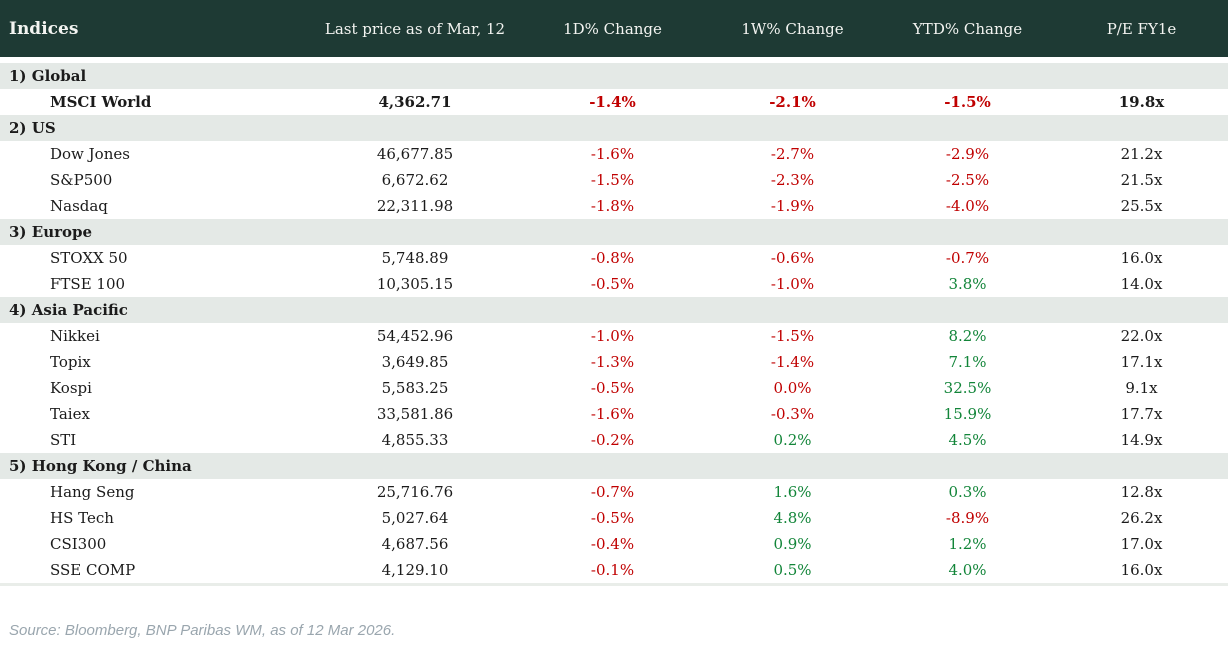 The width and height of the screenshot is (1228, 657). What do you see at coordinates (967, 180) in the screenshot?
I see `change-ytd: -2.5%` at bounding box center [967, 180].